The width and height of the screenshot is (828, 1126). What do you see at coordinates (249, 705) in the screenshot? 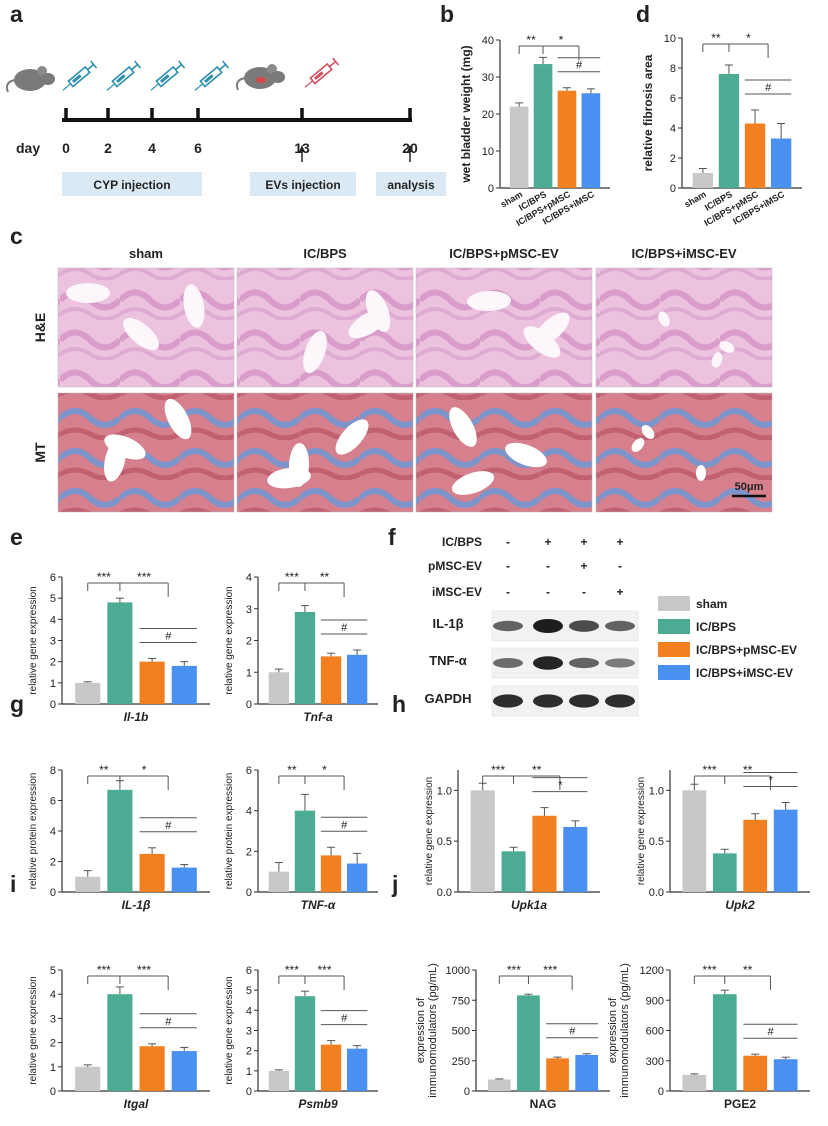
I see `chart-e2-ytick-label: 0` at bounding box center [249, 705].